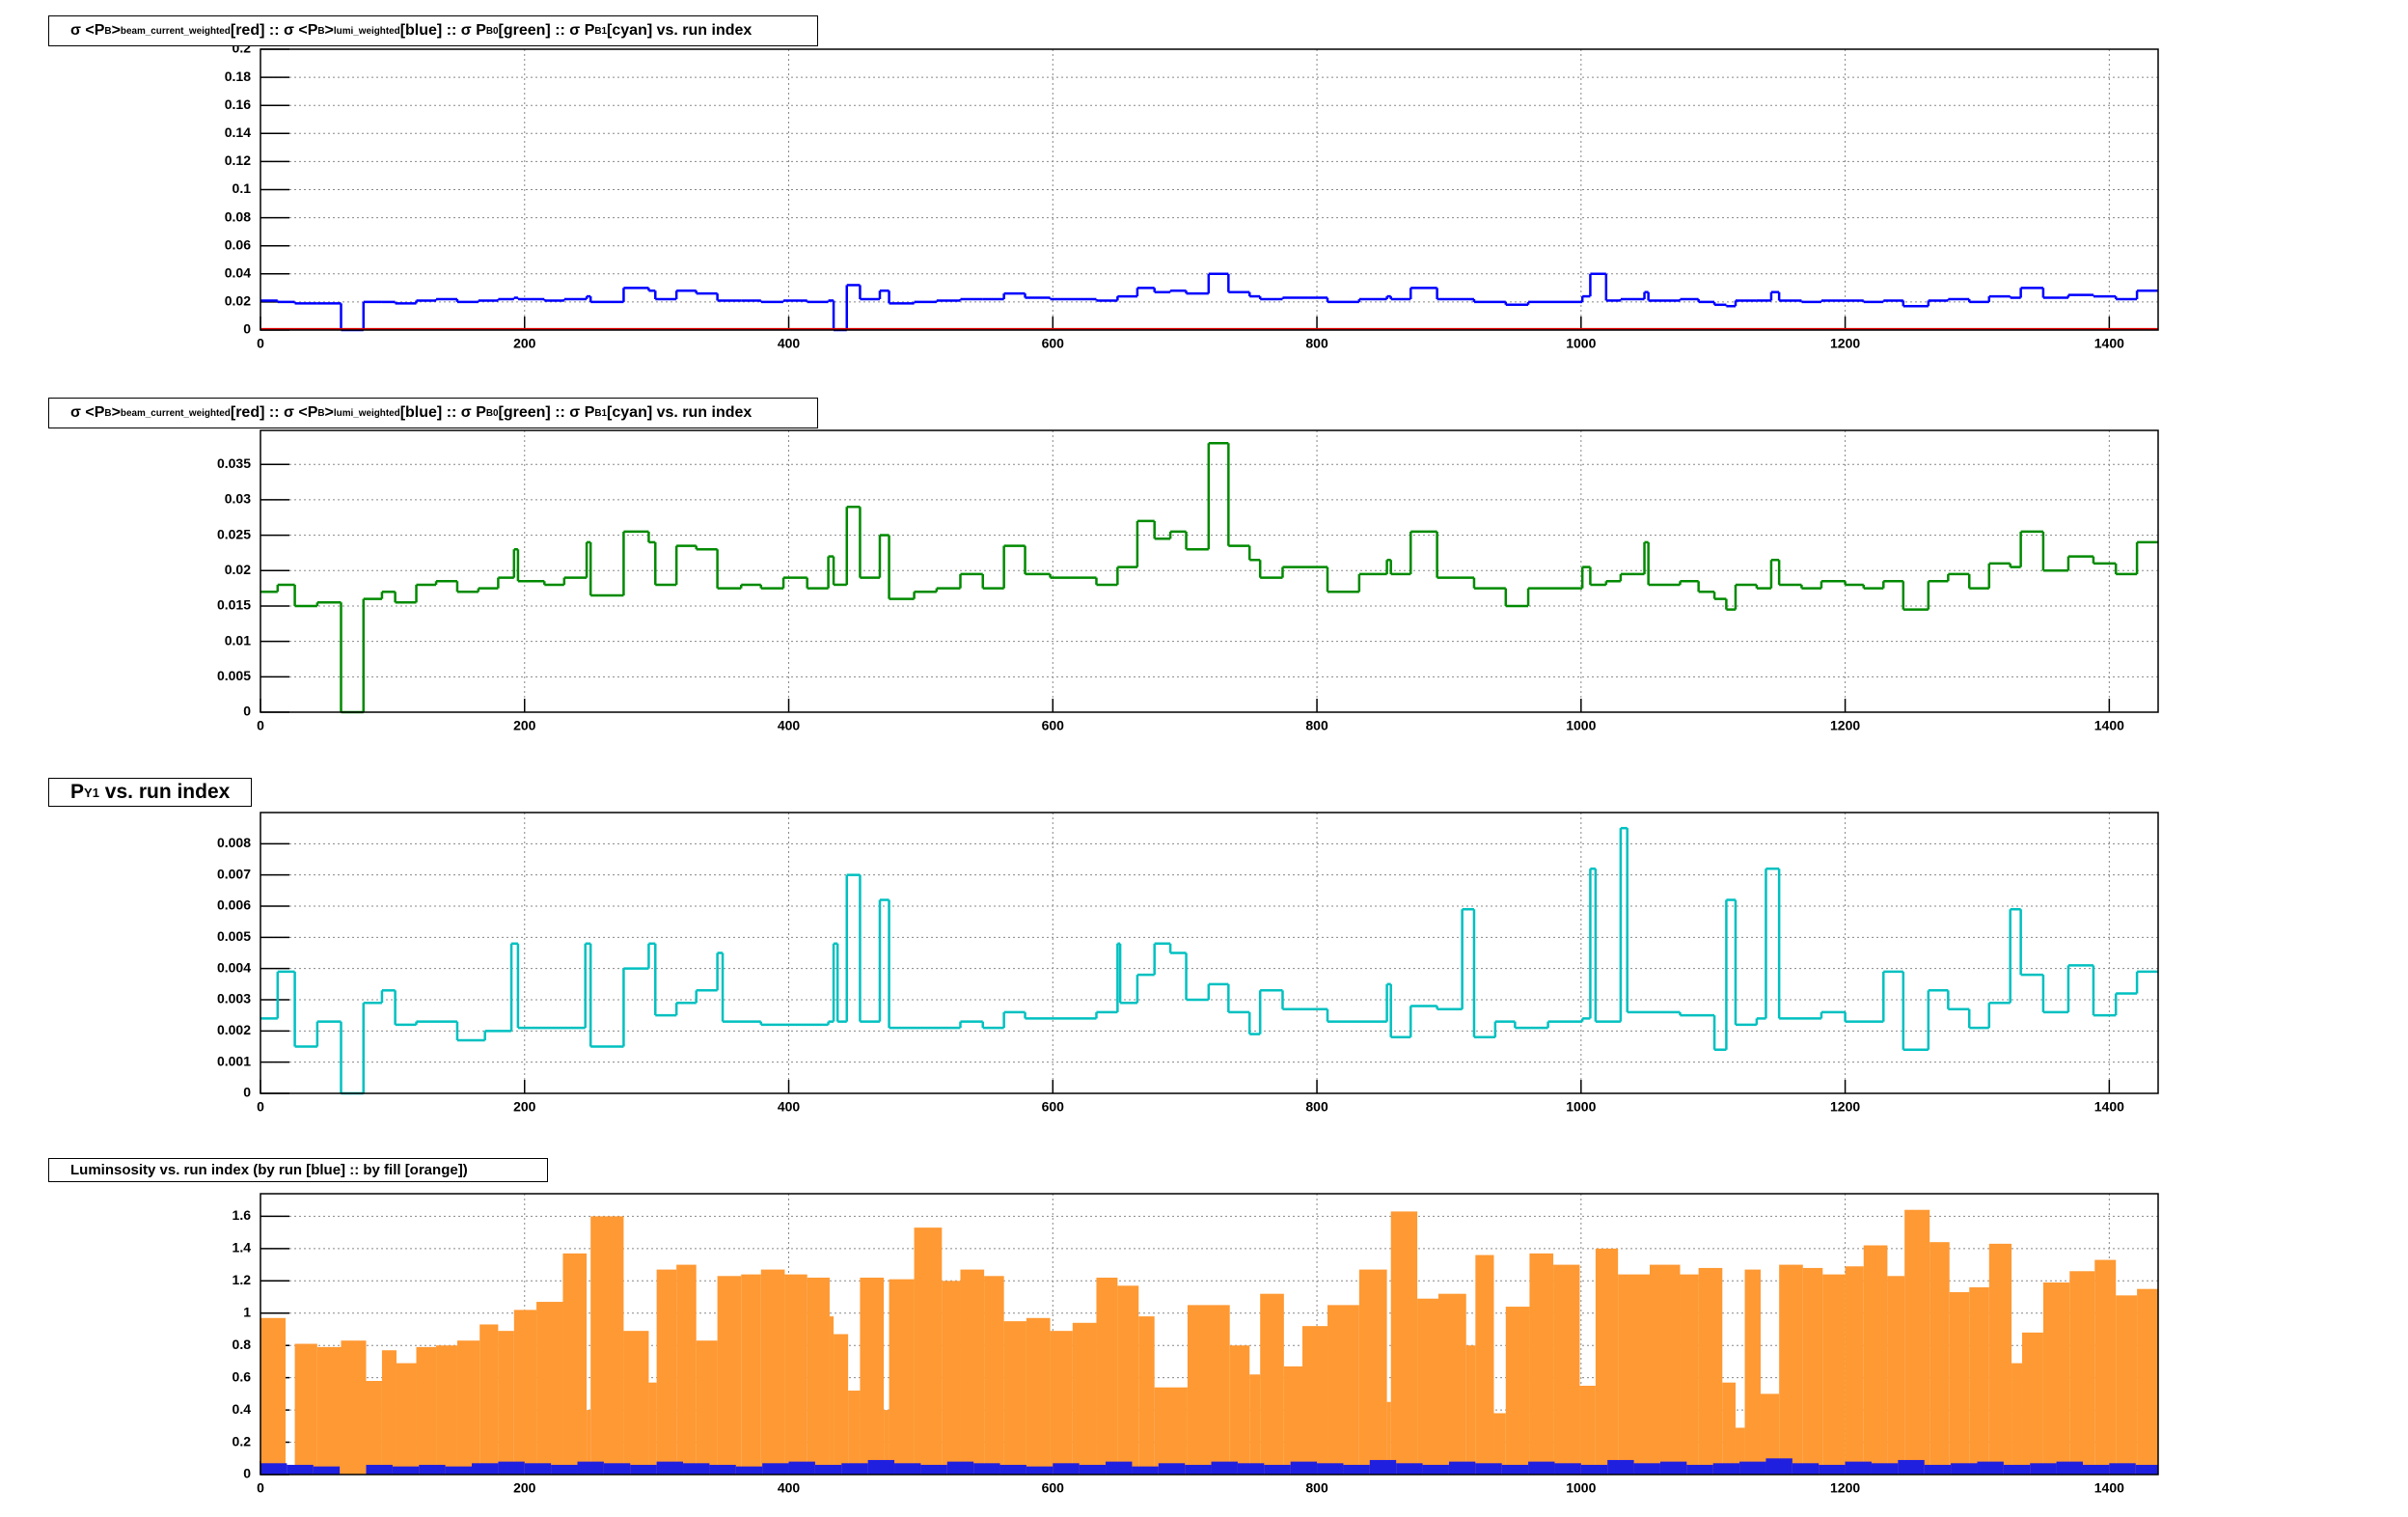 This screenshot has height=1517, width=2408. Describe the element at coordinates (242, 1344) in the screenshot. I see `y-tick-label: 0.8` at that location.